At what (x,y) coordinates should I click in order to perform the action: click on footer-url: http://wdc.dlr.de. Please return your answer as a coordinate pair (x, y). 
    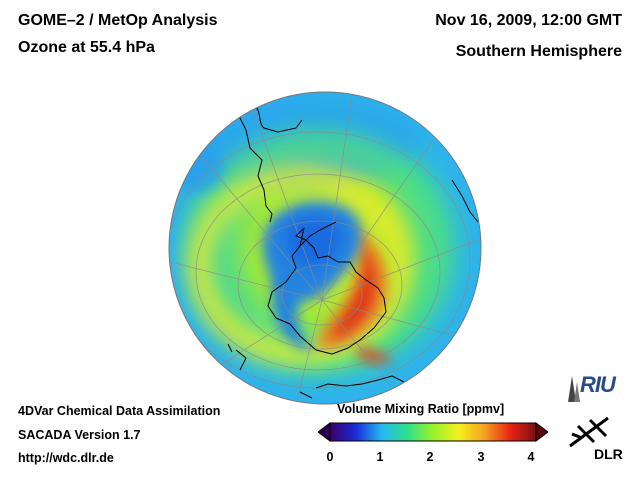
    Looking at the image, I should click on (66, 458).